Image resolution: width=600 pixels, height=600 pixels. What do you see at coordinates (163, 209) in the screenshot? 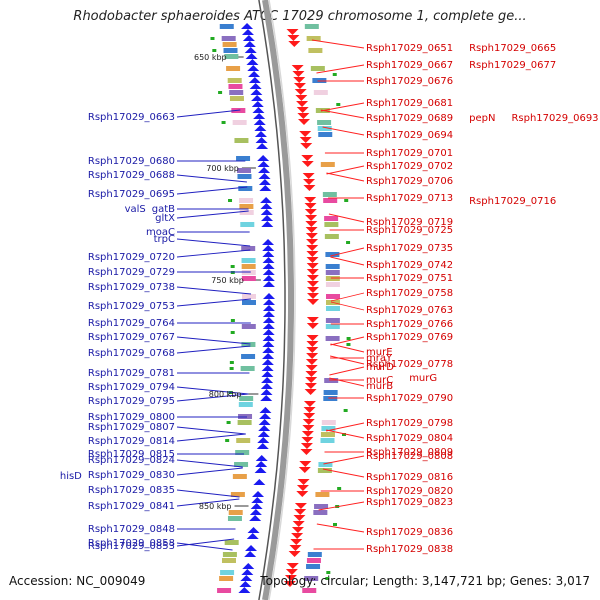
I see `left-gene-label: gatB` at bounding box center [163, 209].